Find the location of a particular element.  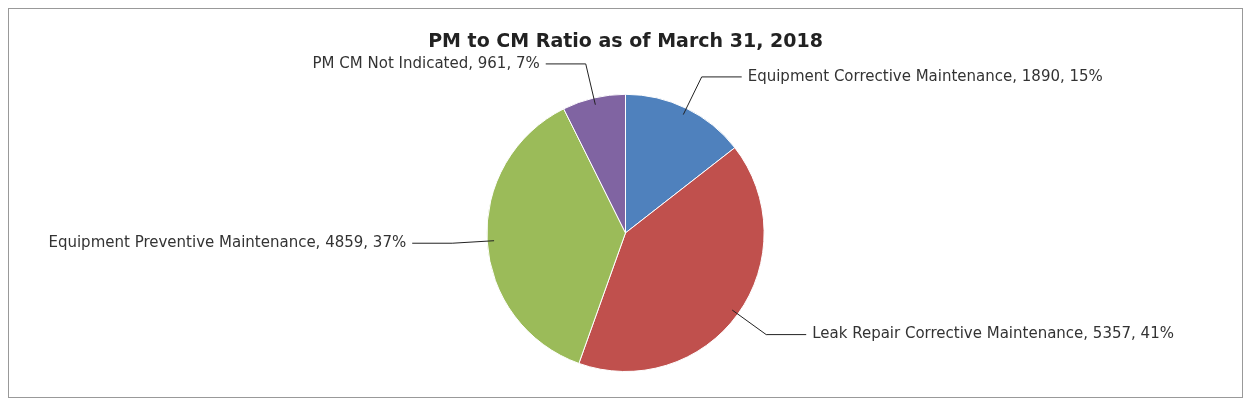

chart-title: PM to CM Ratio as of March 31, 2018 is located at coordinates (625, 40).